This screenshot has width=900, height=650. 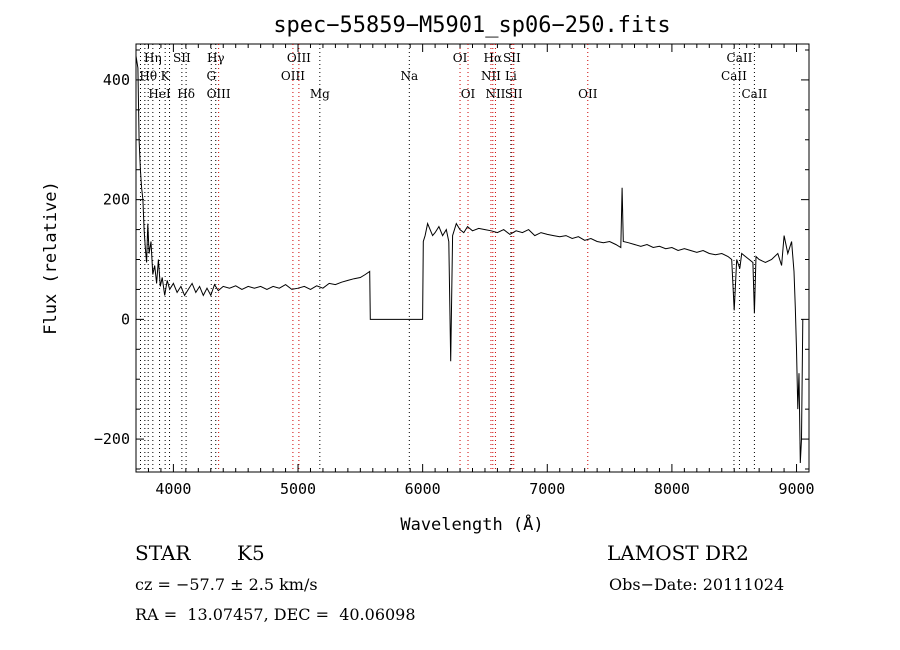 What do you see at coordinates (159, 94) in the screenshot?
I see `line-label: HeI` at bounding box center [159, 94].